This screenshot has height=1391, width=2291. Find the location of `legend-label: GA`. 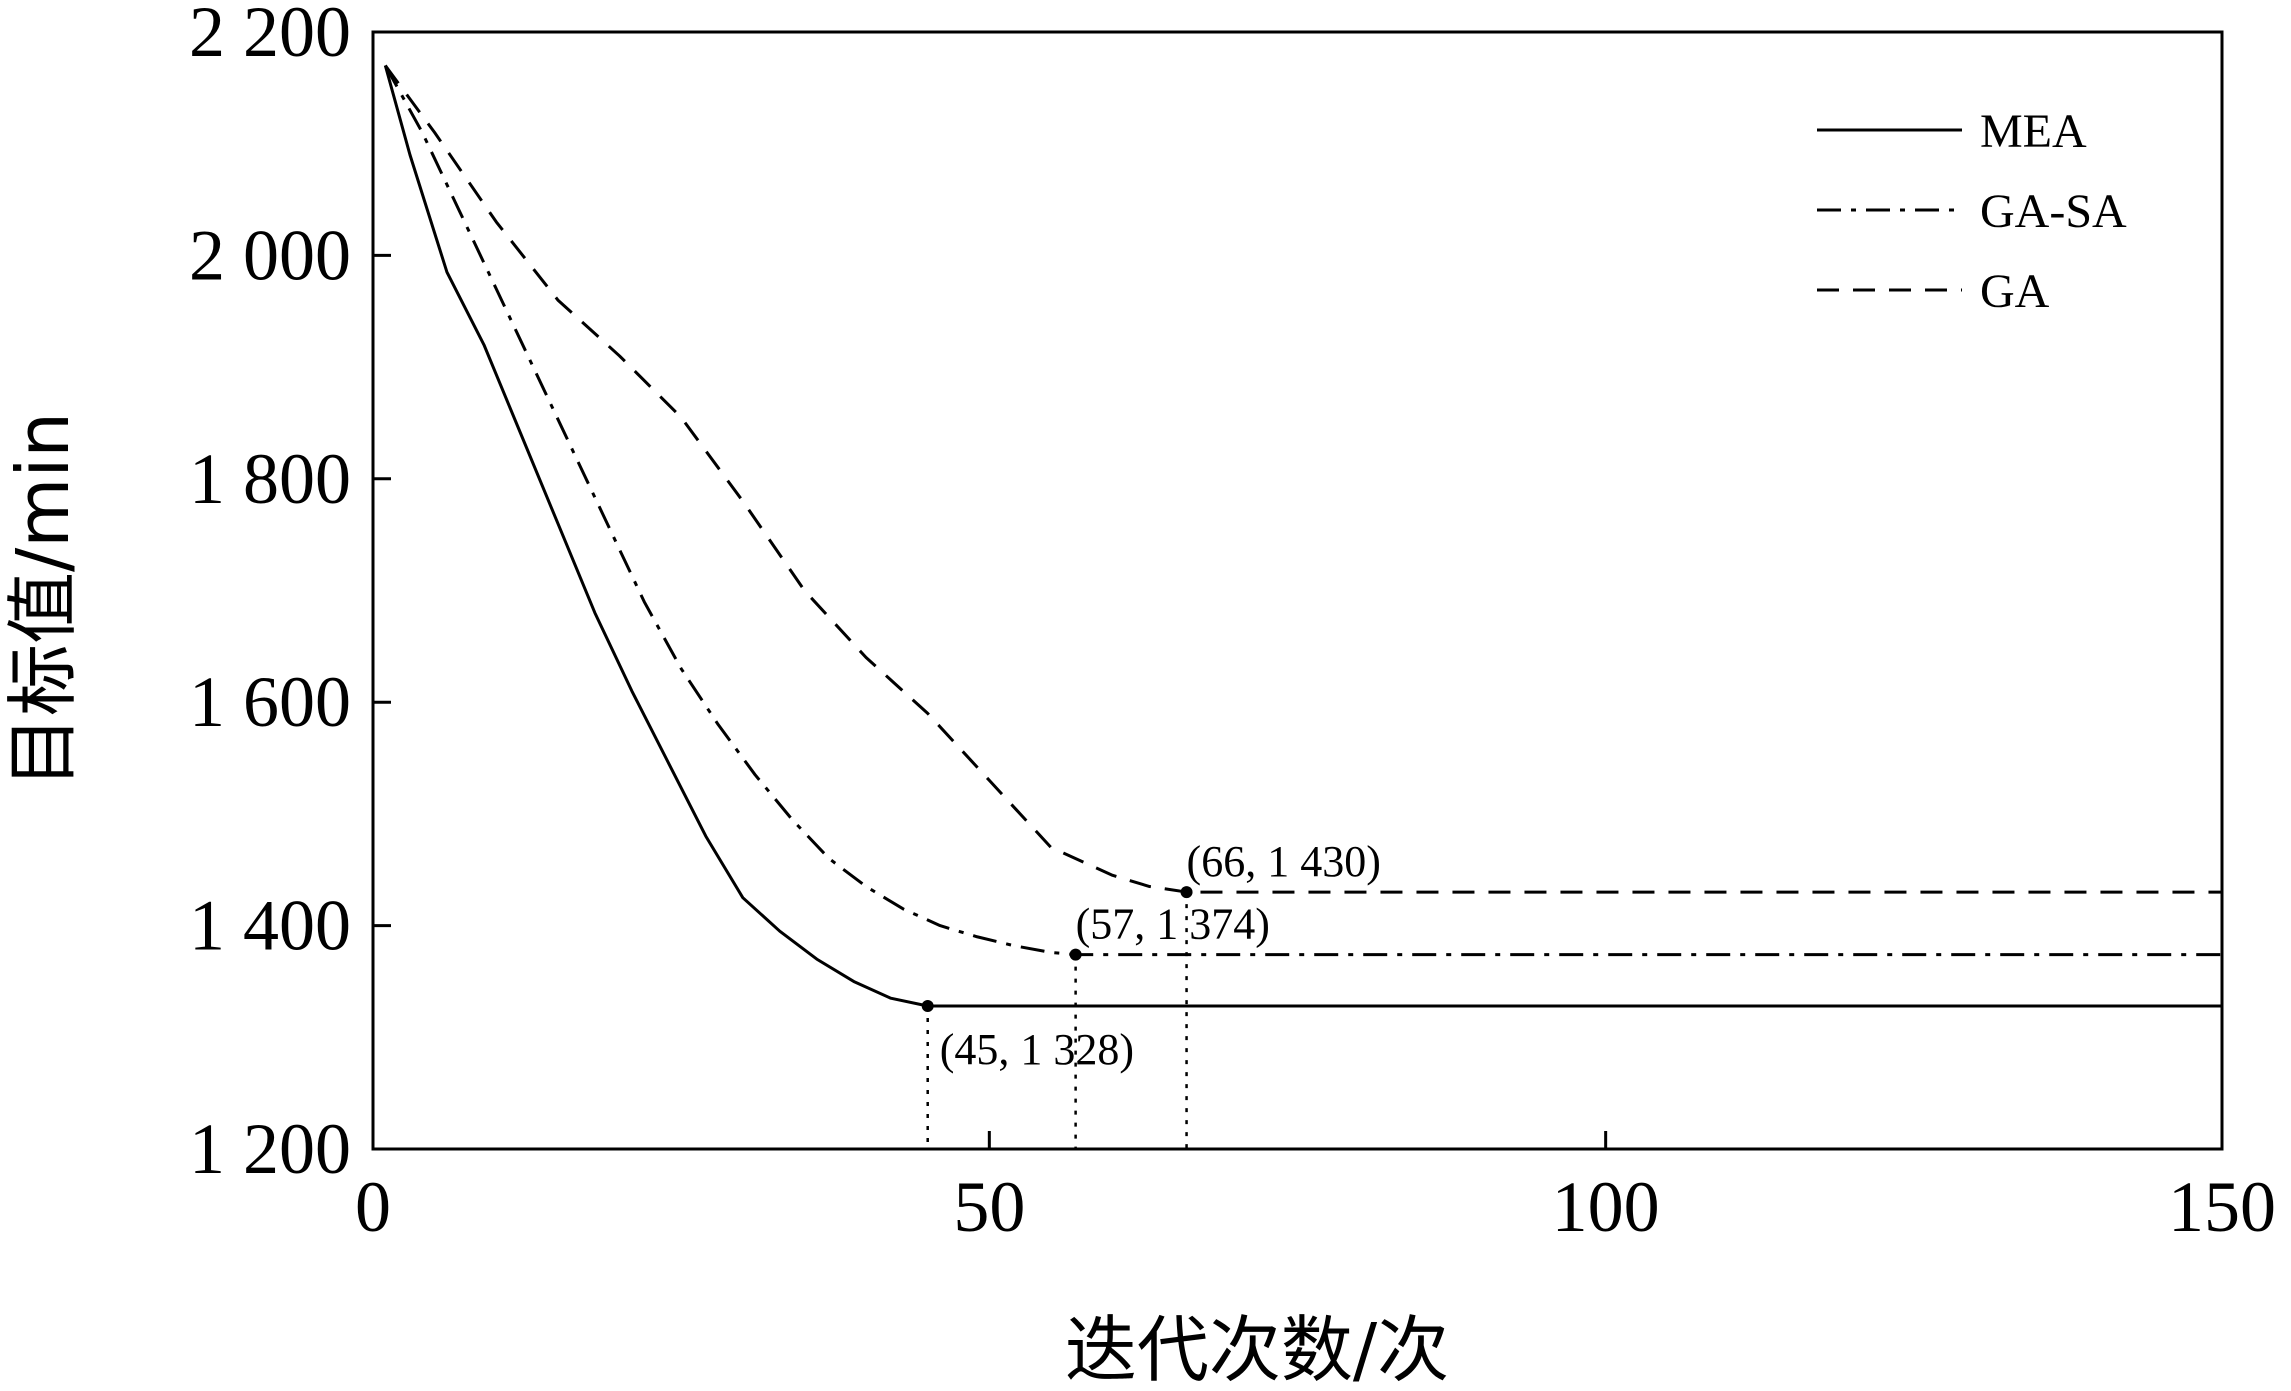

legend-label: GA is located at coordinates (2015, 291).